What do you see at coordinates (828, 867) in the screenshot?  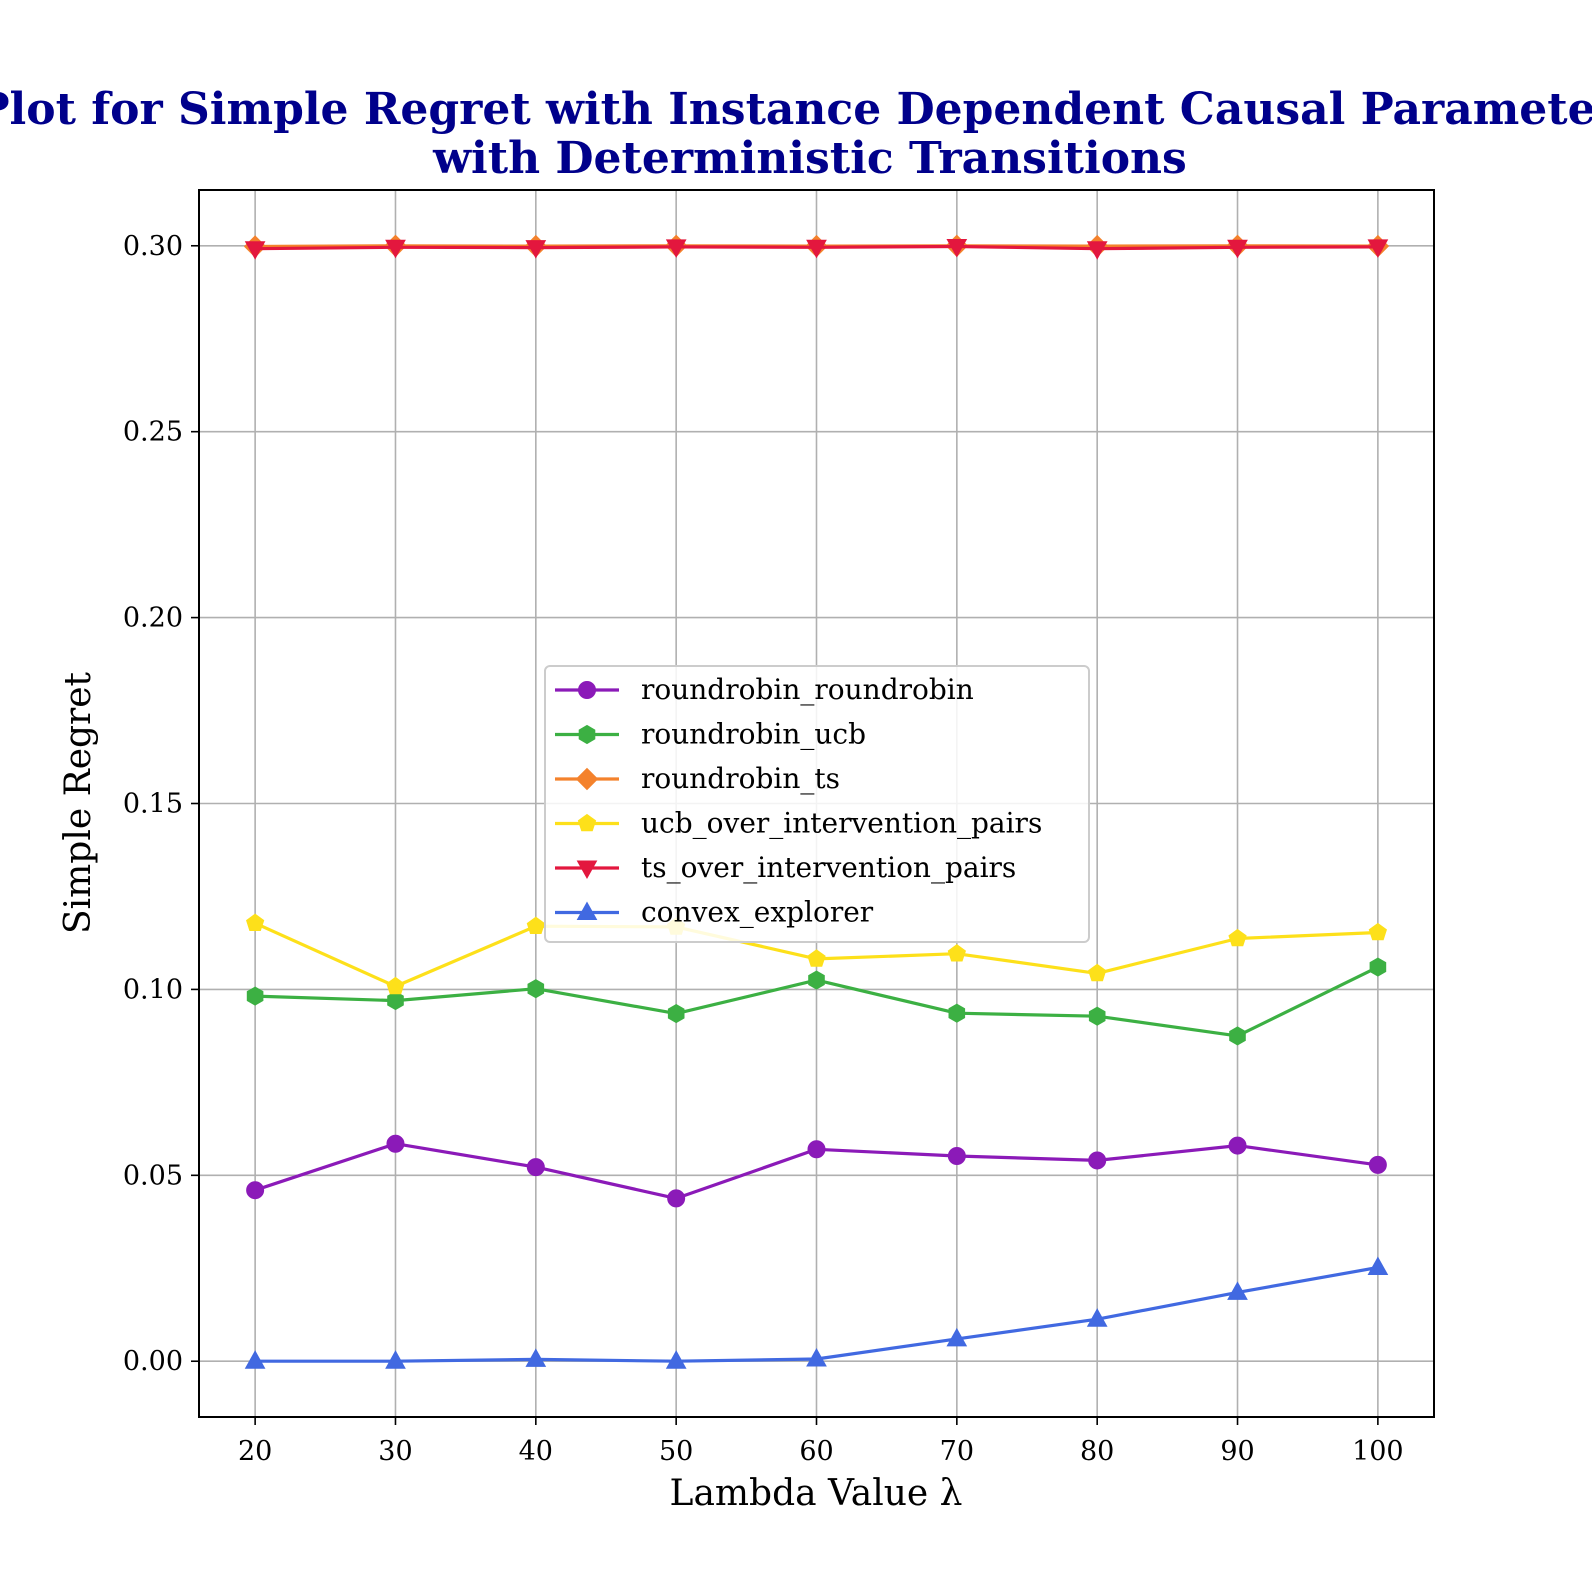 I see `legend-label: ts_over_intervention_pairs` at bounding box center [828, 867].